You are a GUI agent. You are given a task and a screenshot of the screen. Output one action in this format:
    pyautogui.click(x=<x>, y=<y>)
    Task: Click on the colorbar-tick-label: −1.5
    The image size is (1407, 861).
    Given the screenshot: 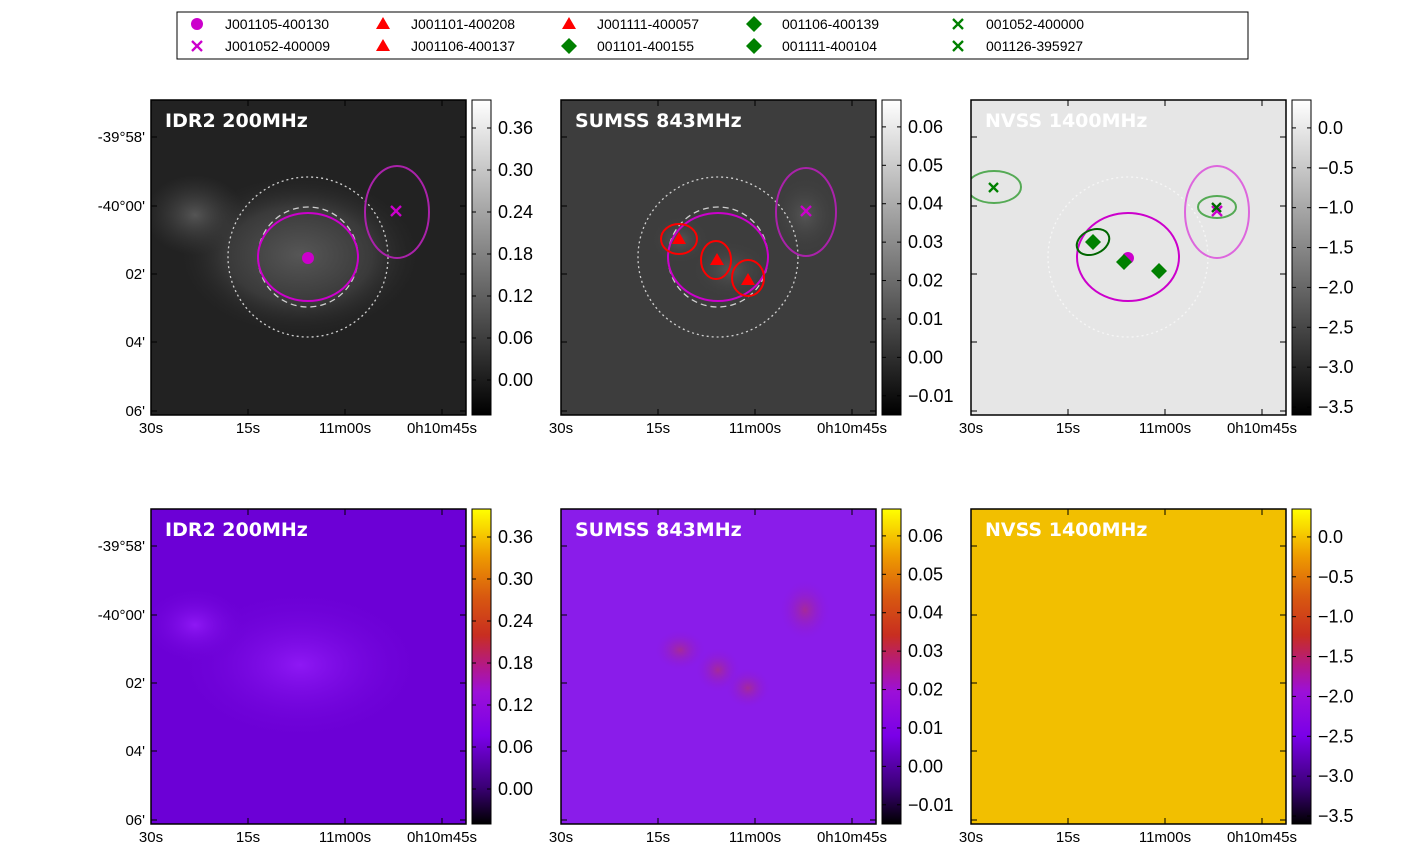 What is the action you would take?
    pyautogui.click(x=1336, y=248)
    